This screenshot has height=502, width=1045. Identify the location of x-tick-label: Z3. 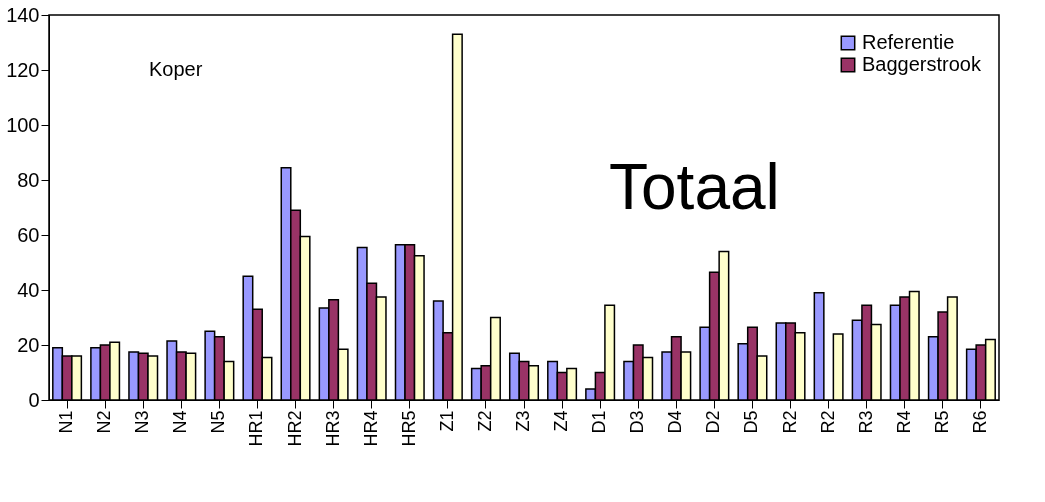
(523, 421).